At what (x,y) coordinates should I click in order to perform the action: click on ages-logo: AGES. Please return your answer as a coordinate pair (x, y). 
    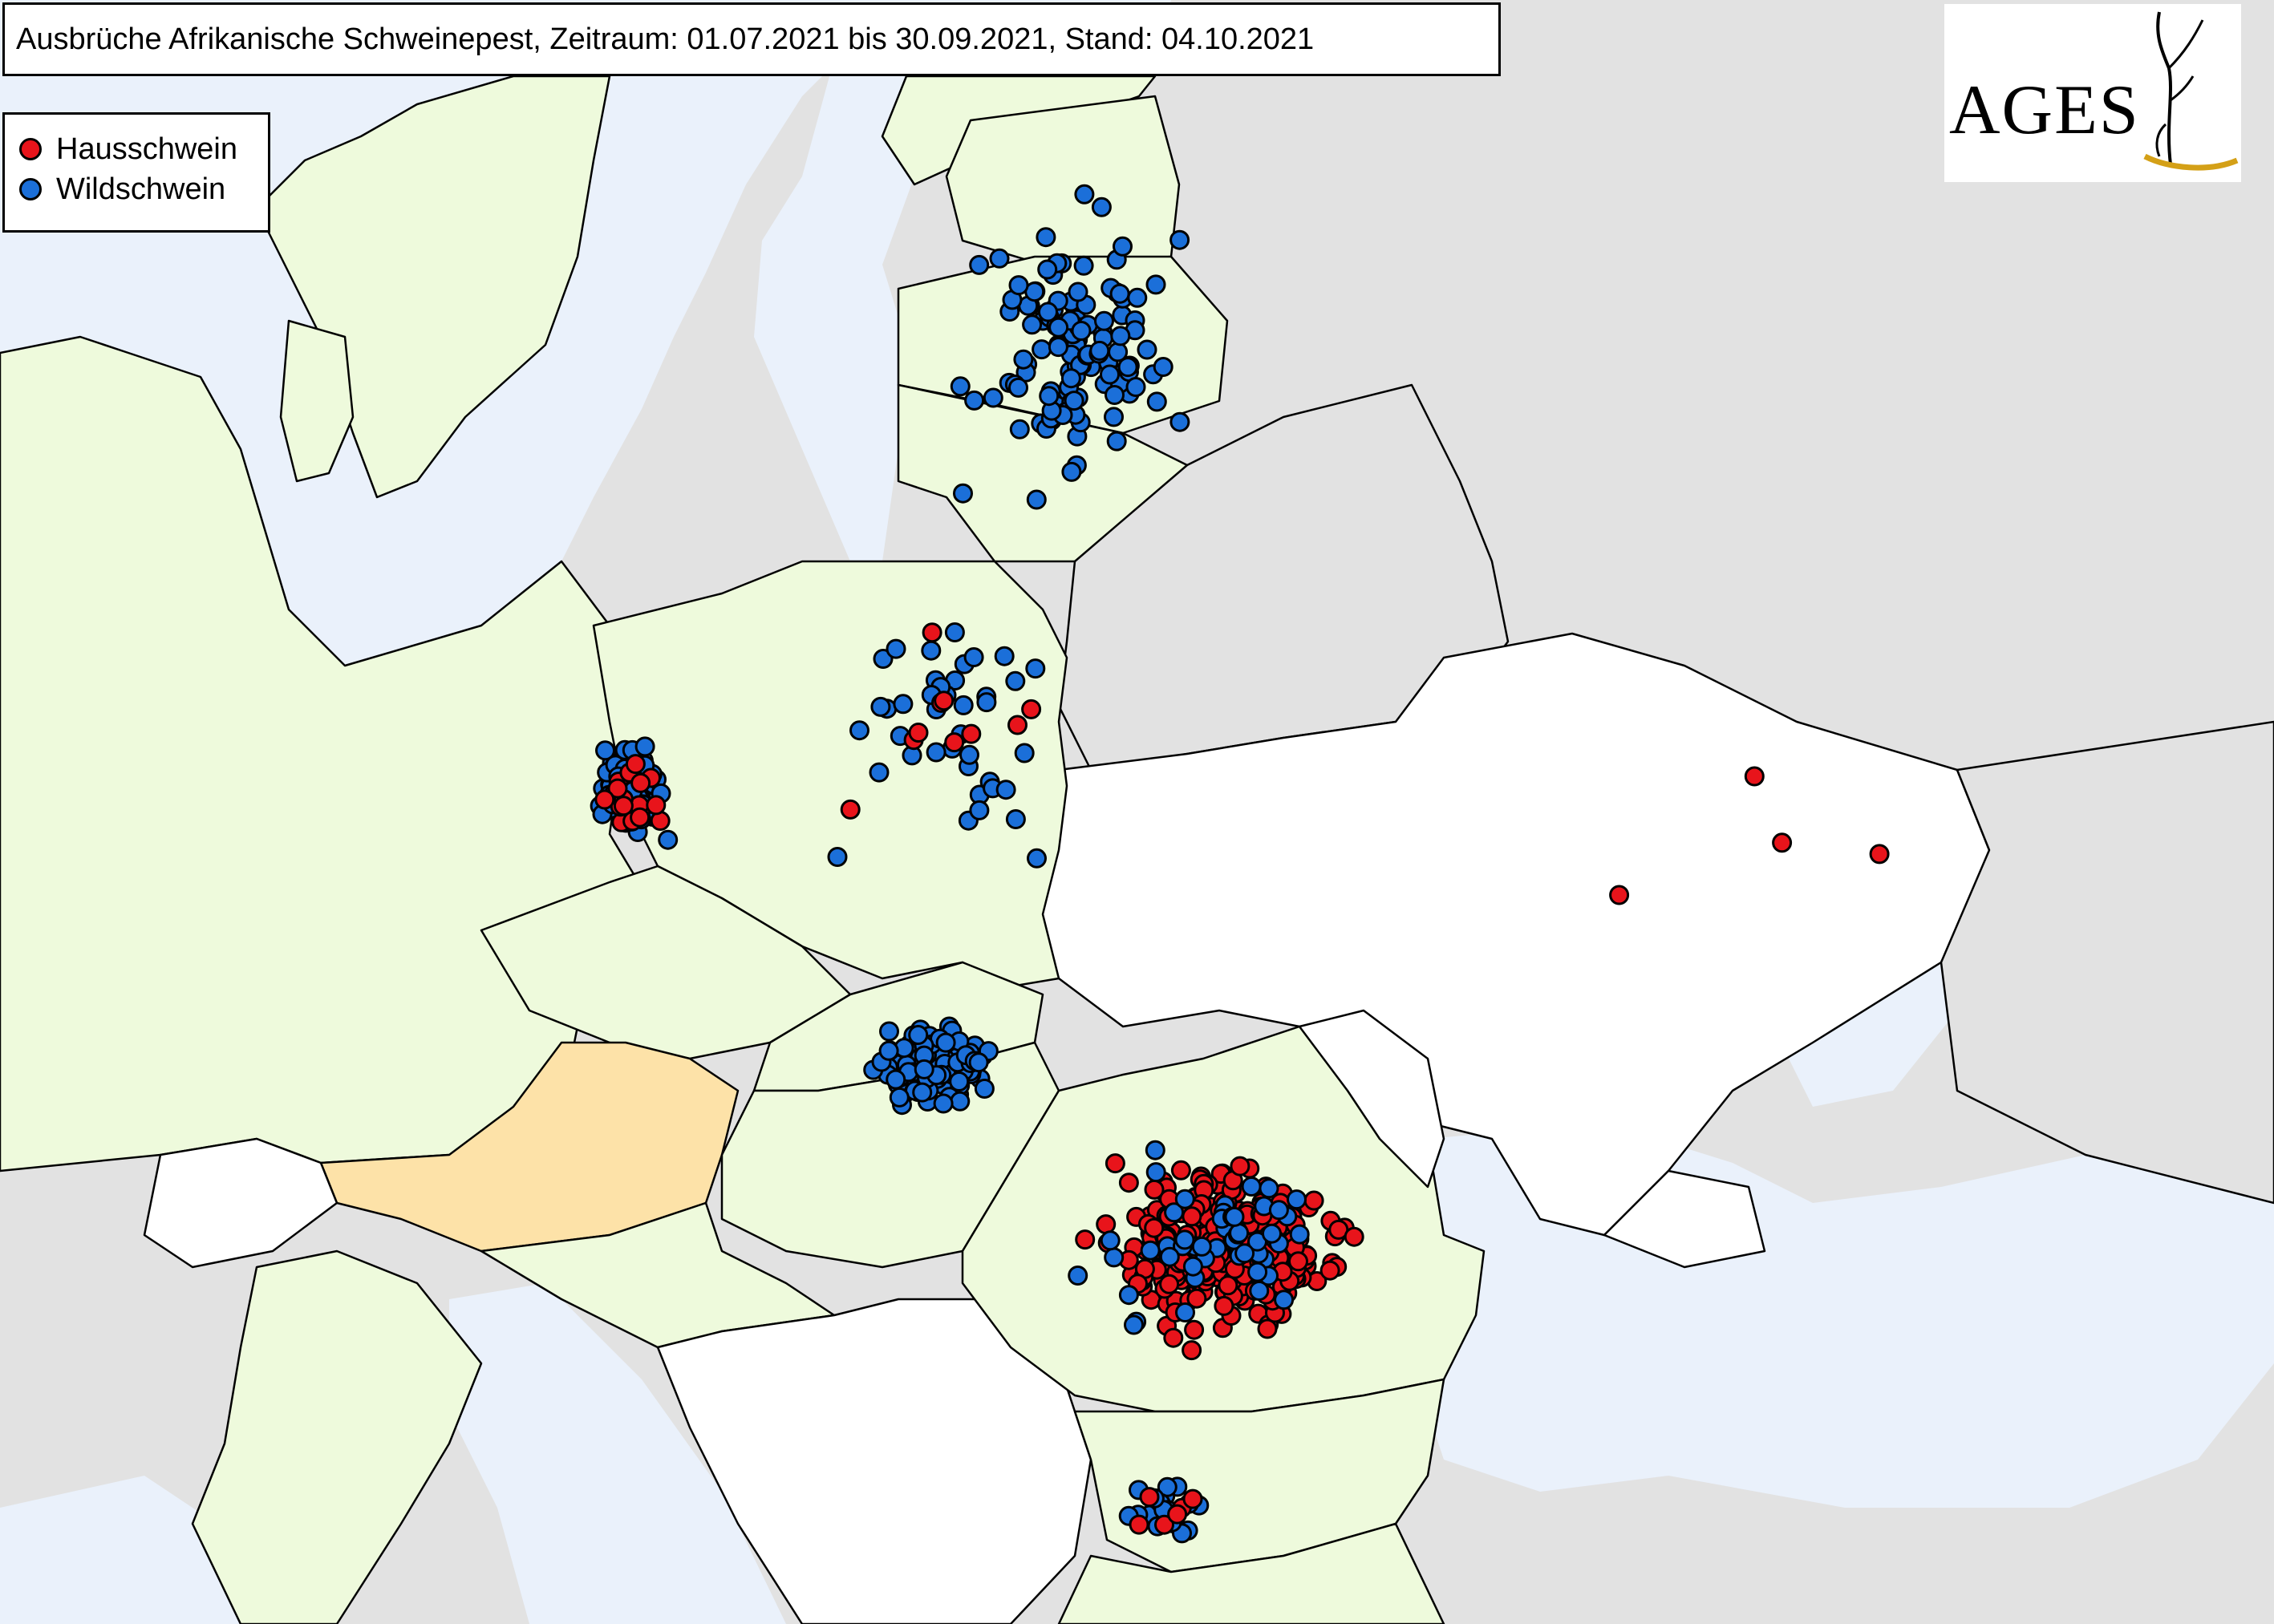
    Looking at the image, I should click on (2092, 93).